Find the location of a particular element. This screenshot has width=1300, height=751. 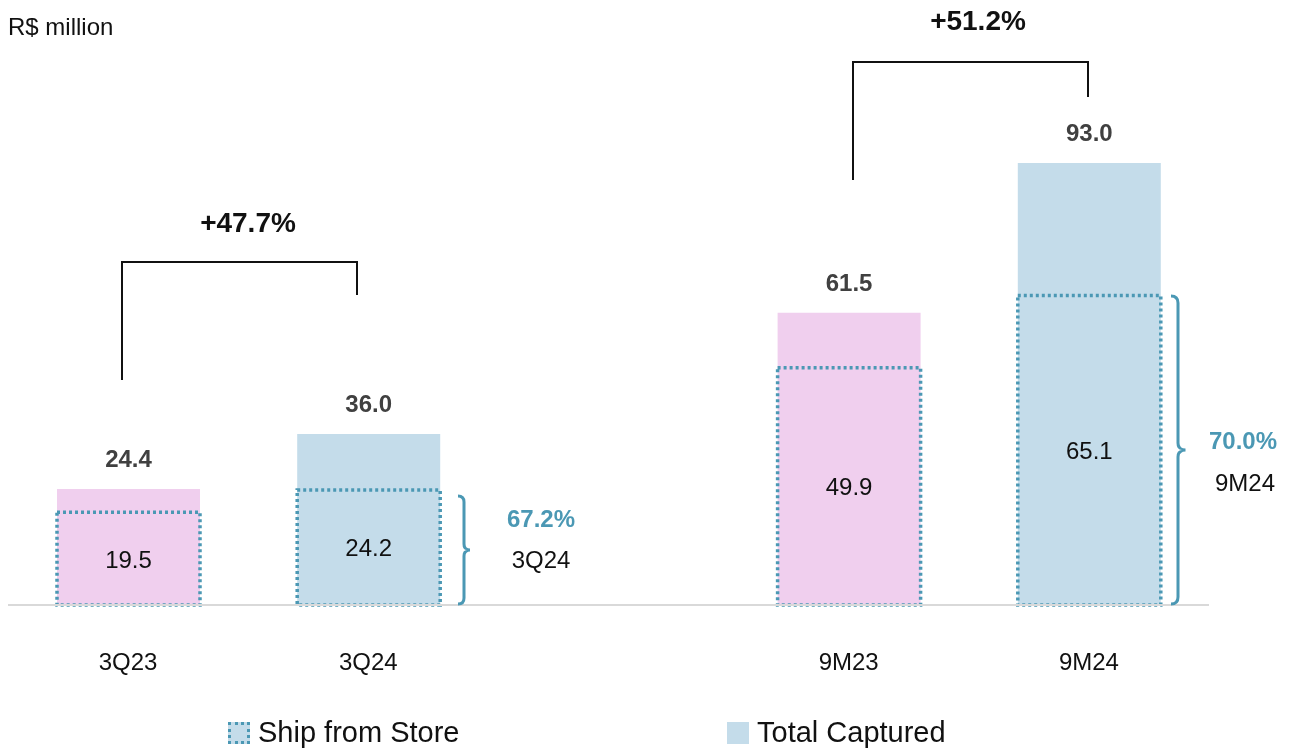

data-label: 93.0 is located at coordinates (1089, 132).